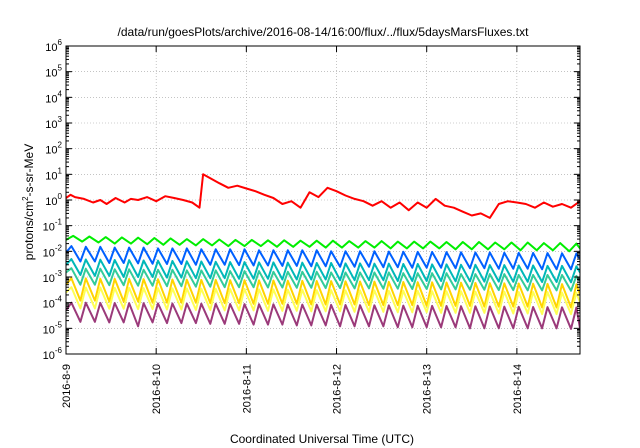  I want to click on y-tick-label: 10³, so click(53, 123).